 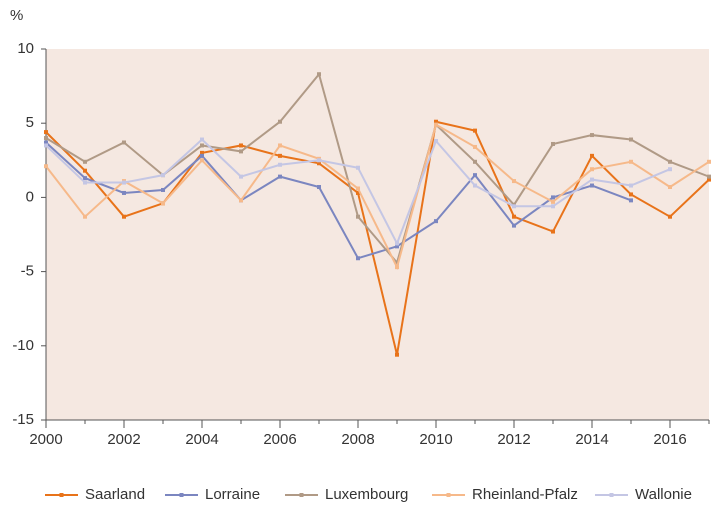 What do you see at coordinates (357, 439) in the screenshot?
I see `x-tick-label: 2008` at bounding box center [357, 439].